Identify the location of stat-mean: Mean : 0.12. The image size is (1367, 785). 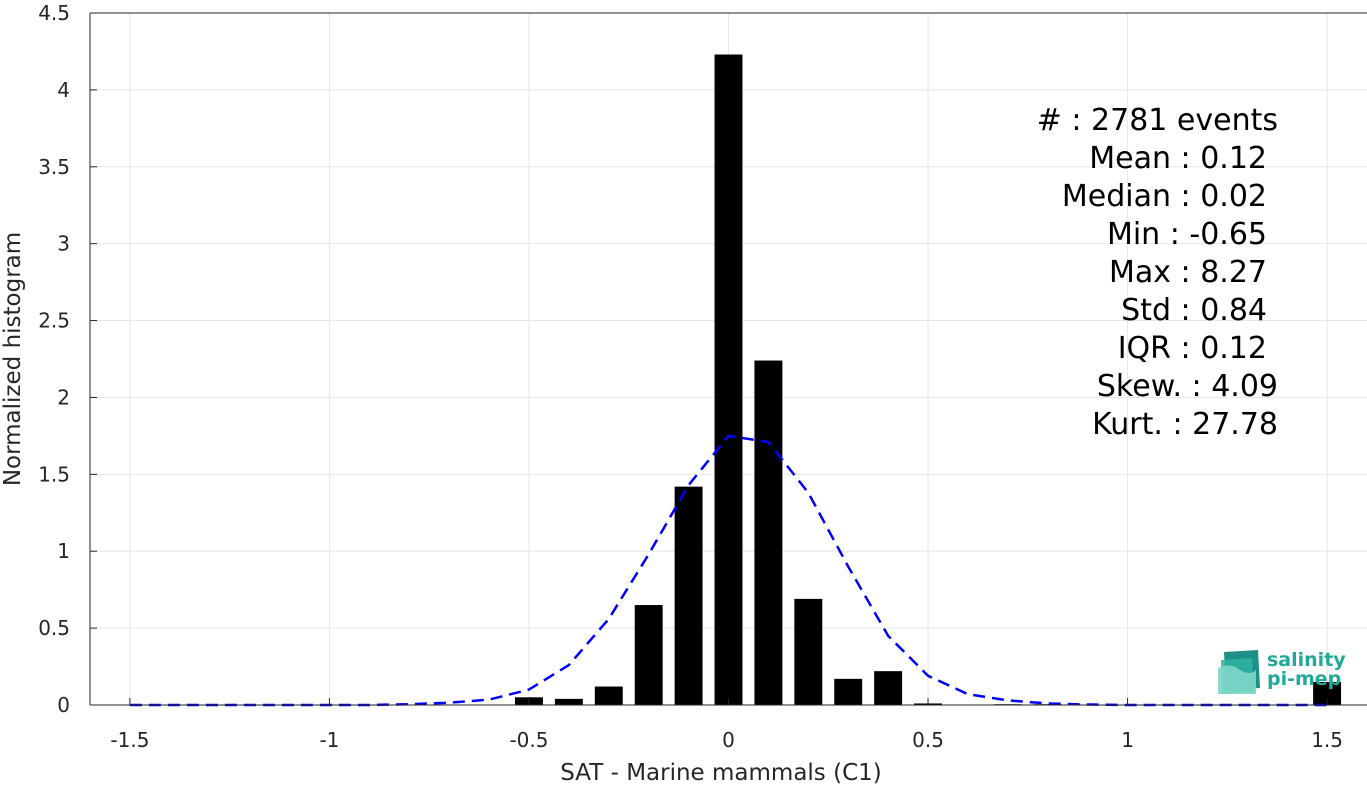
(1178, 158).